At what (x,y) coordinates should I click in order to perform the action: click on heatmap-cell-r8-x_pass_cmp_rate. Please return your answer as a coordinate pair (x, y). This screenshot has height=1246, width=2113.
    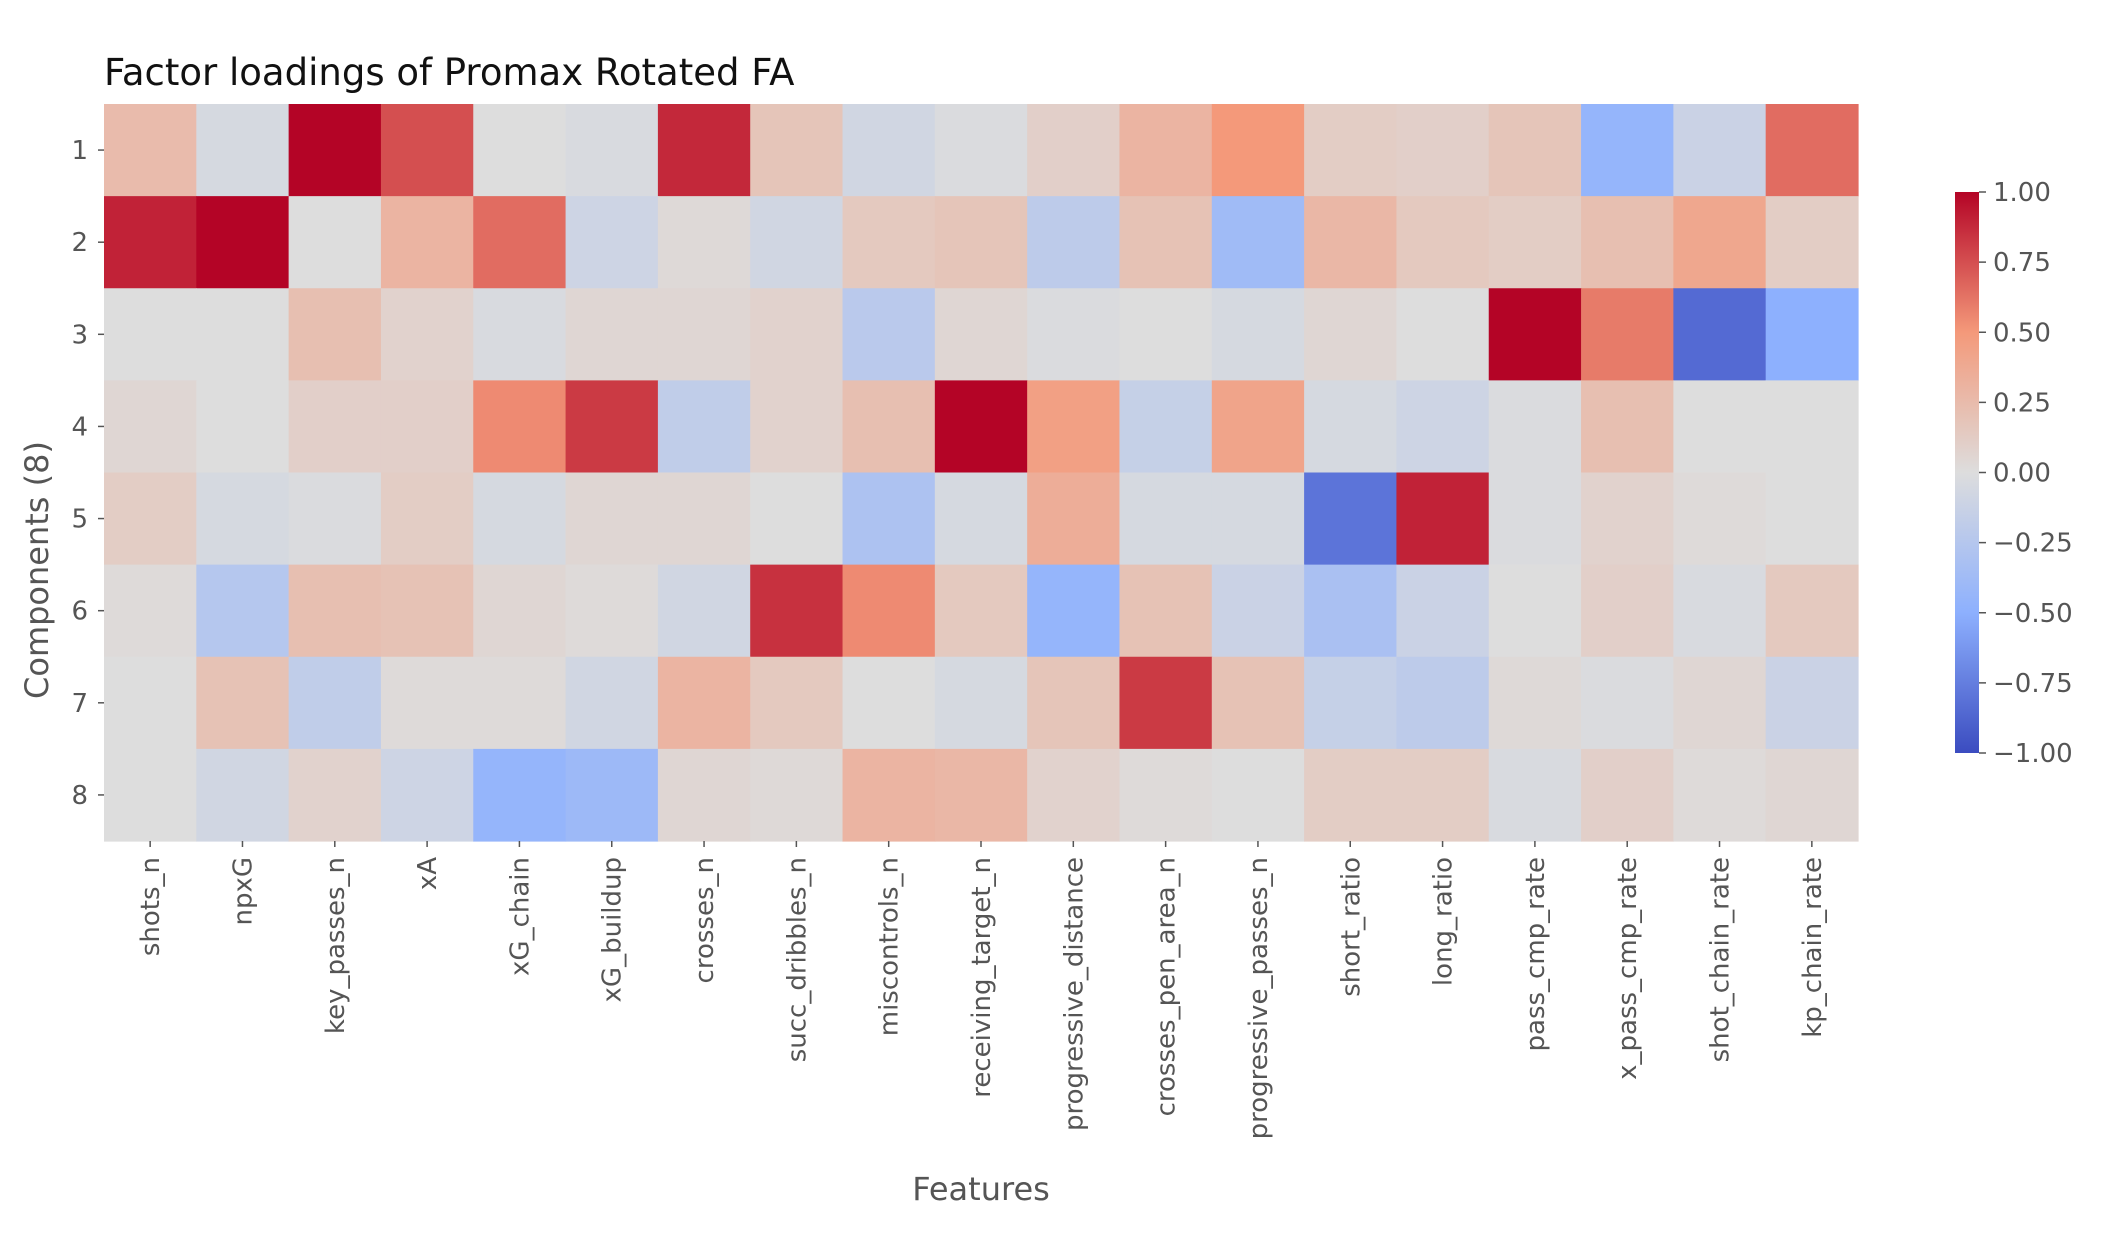
    Looking at the image, I should click on (1627, 795).